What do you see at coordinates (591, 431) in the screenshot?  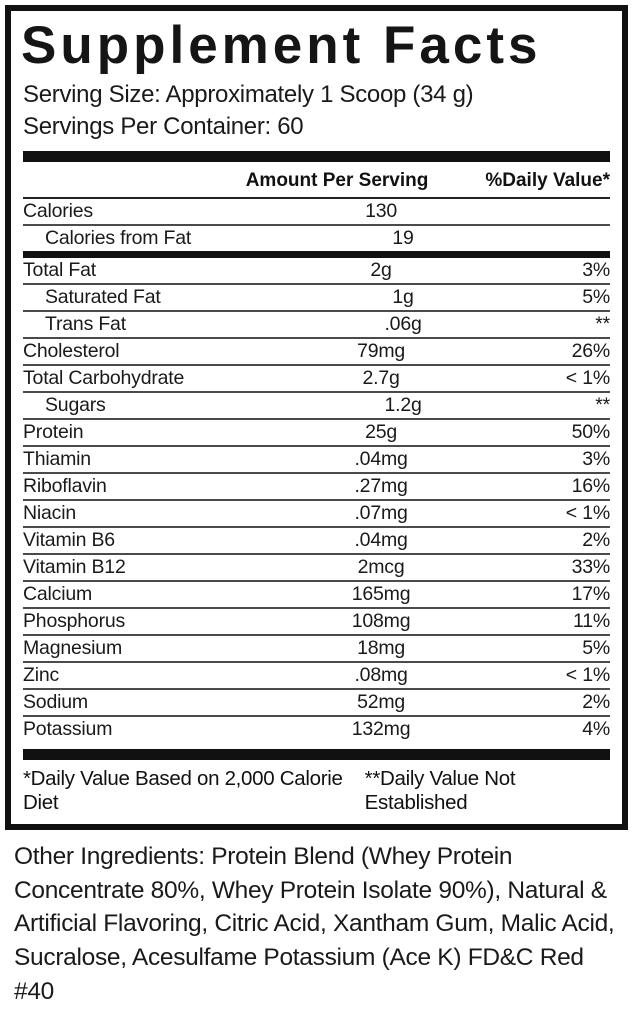 I see `row-dv: 50%` at bounding box center [591, 431].